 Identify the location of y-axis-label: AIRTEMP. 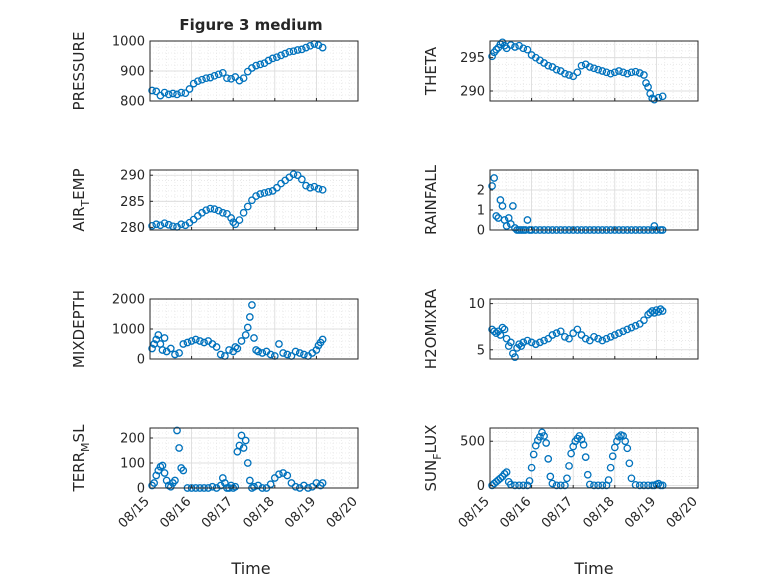
(81, 199).